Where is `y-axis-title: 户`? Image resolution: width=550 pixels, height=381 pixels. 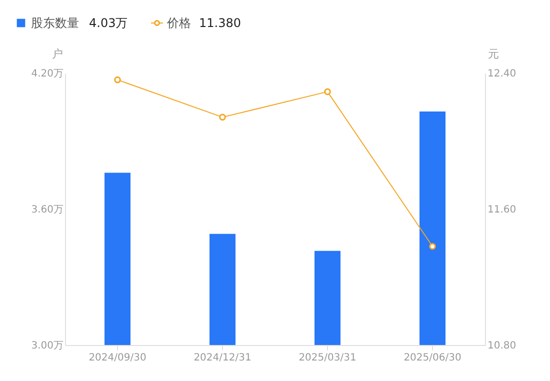 y-axis-title: 户 is located at coordinates (57, 54).